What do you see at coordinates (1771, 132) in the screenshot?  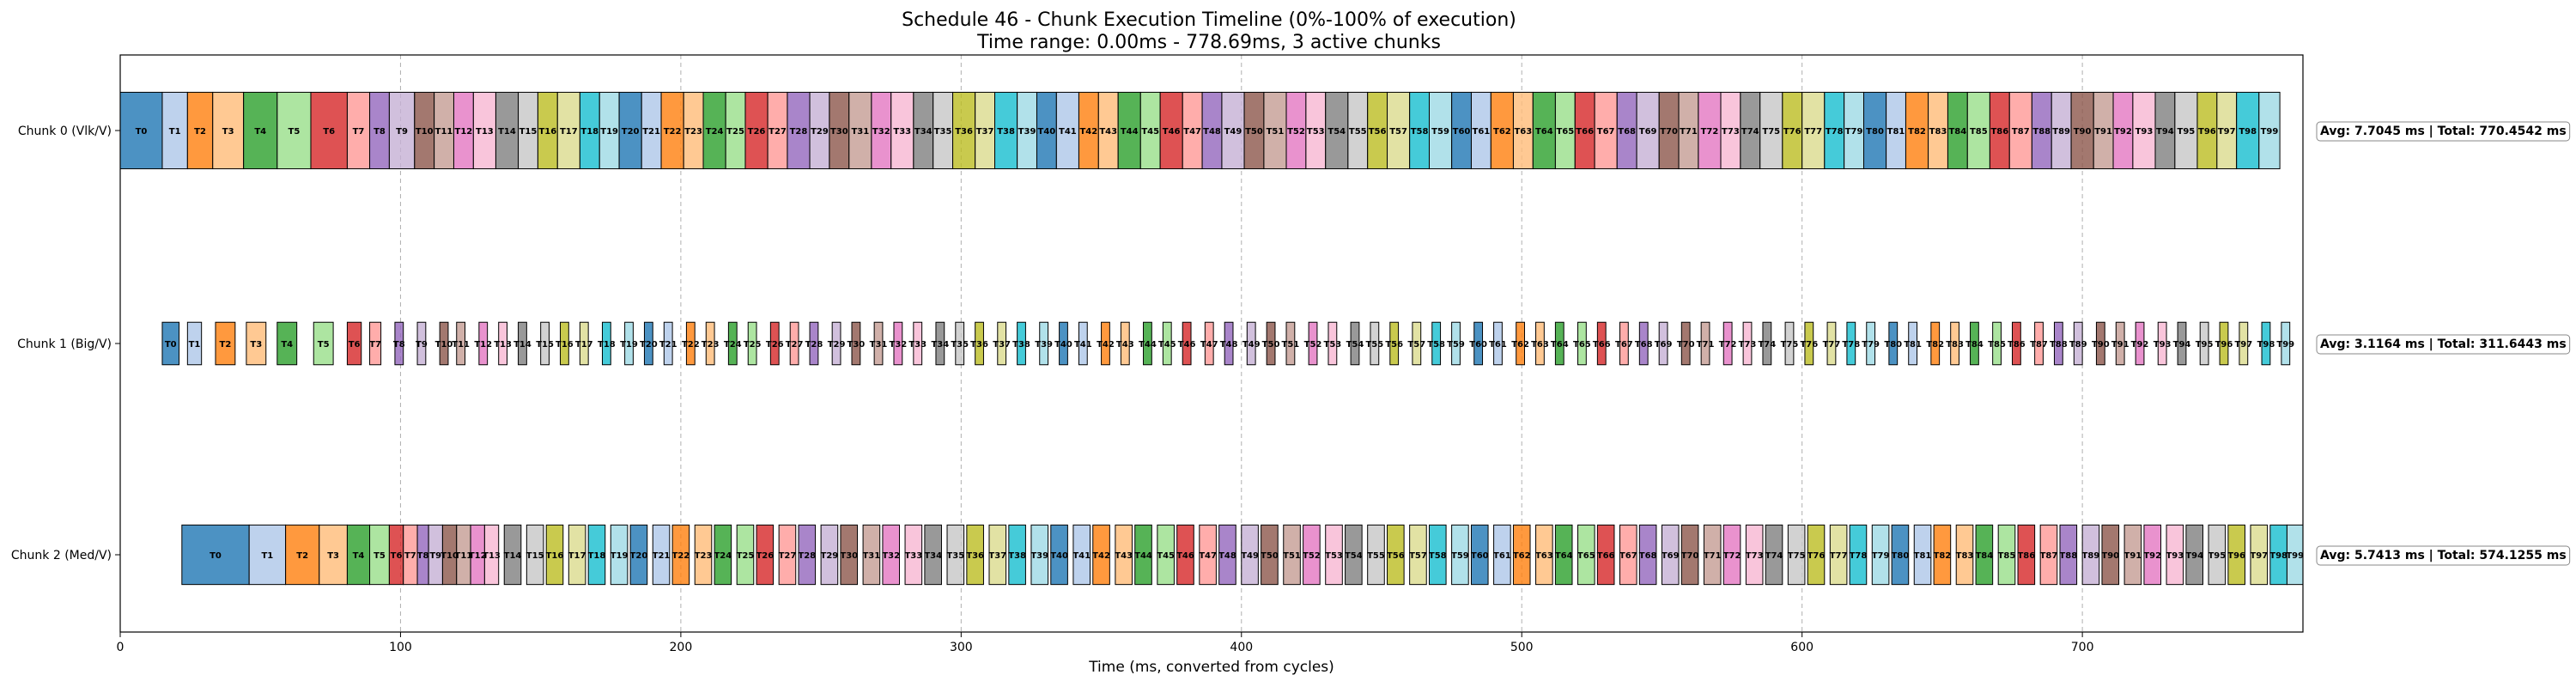 I see `task-label: T75` at bounding box center [1771, 132].